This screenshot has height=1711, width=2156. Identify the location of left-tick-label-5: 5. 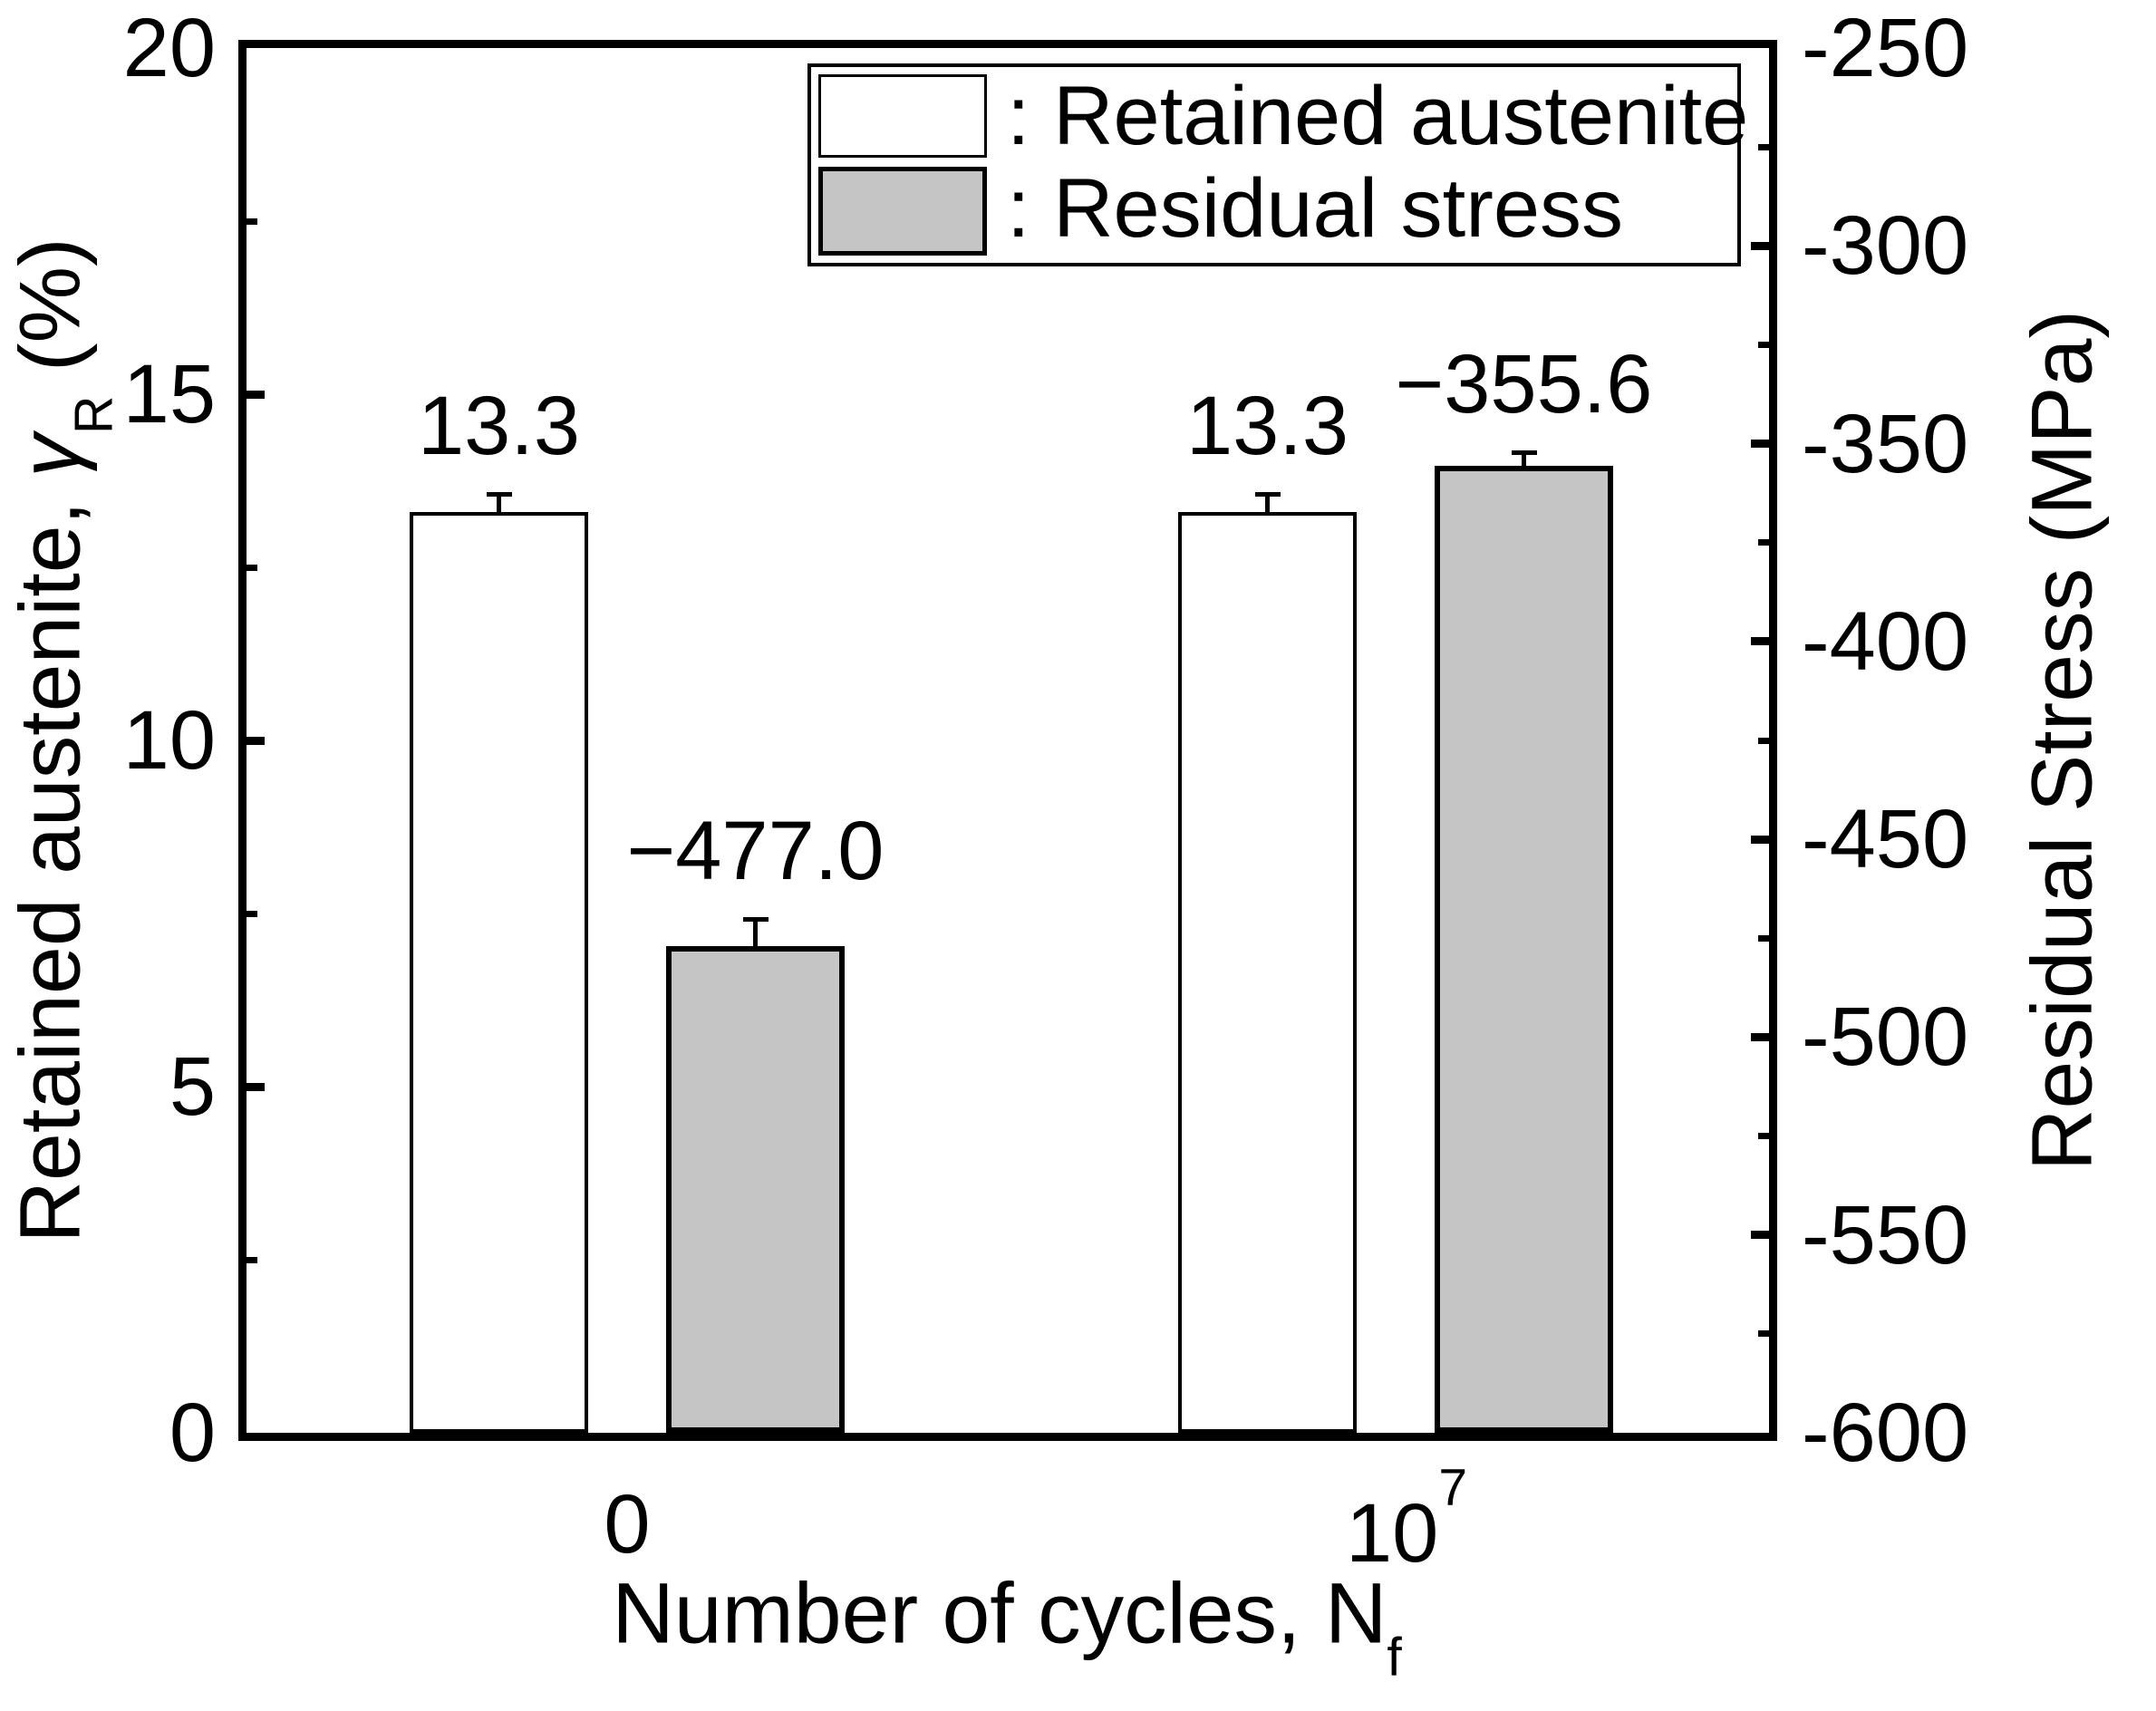
(192, 1086).